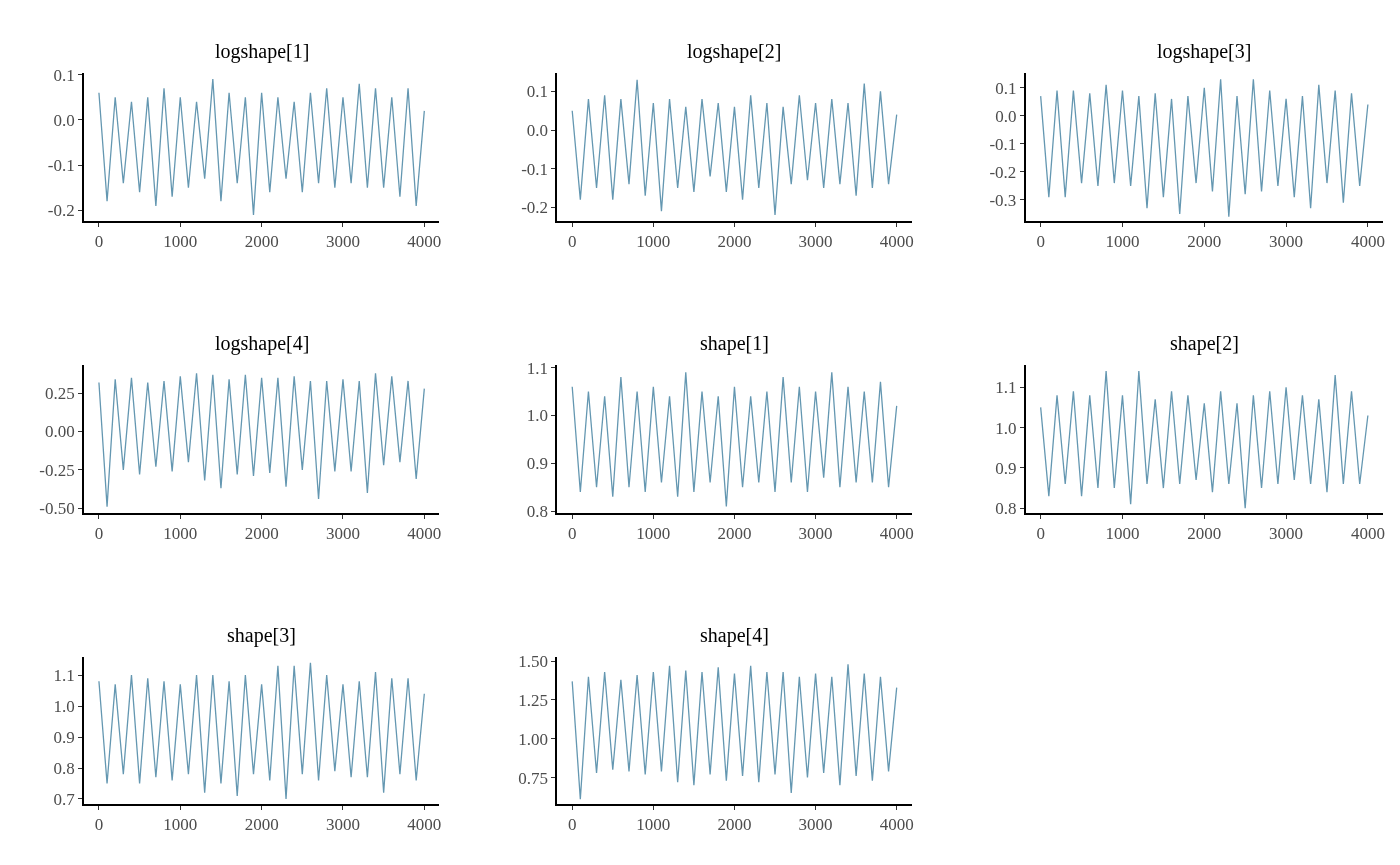  Describe the element at coordinates (533, 662) in the screenshot. I see `y-tick-label: 1.50` at that location.